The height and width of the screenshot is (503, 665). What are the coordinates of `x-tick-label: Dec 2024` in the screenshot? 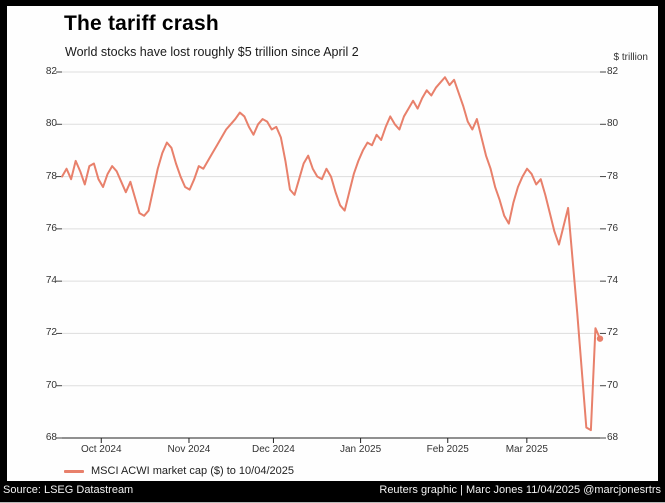 It's located at (273, 449).